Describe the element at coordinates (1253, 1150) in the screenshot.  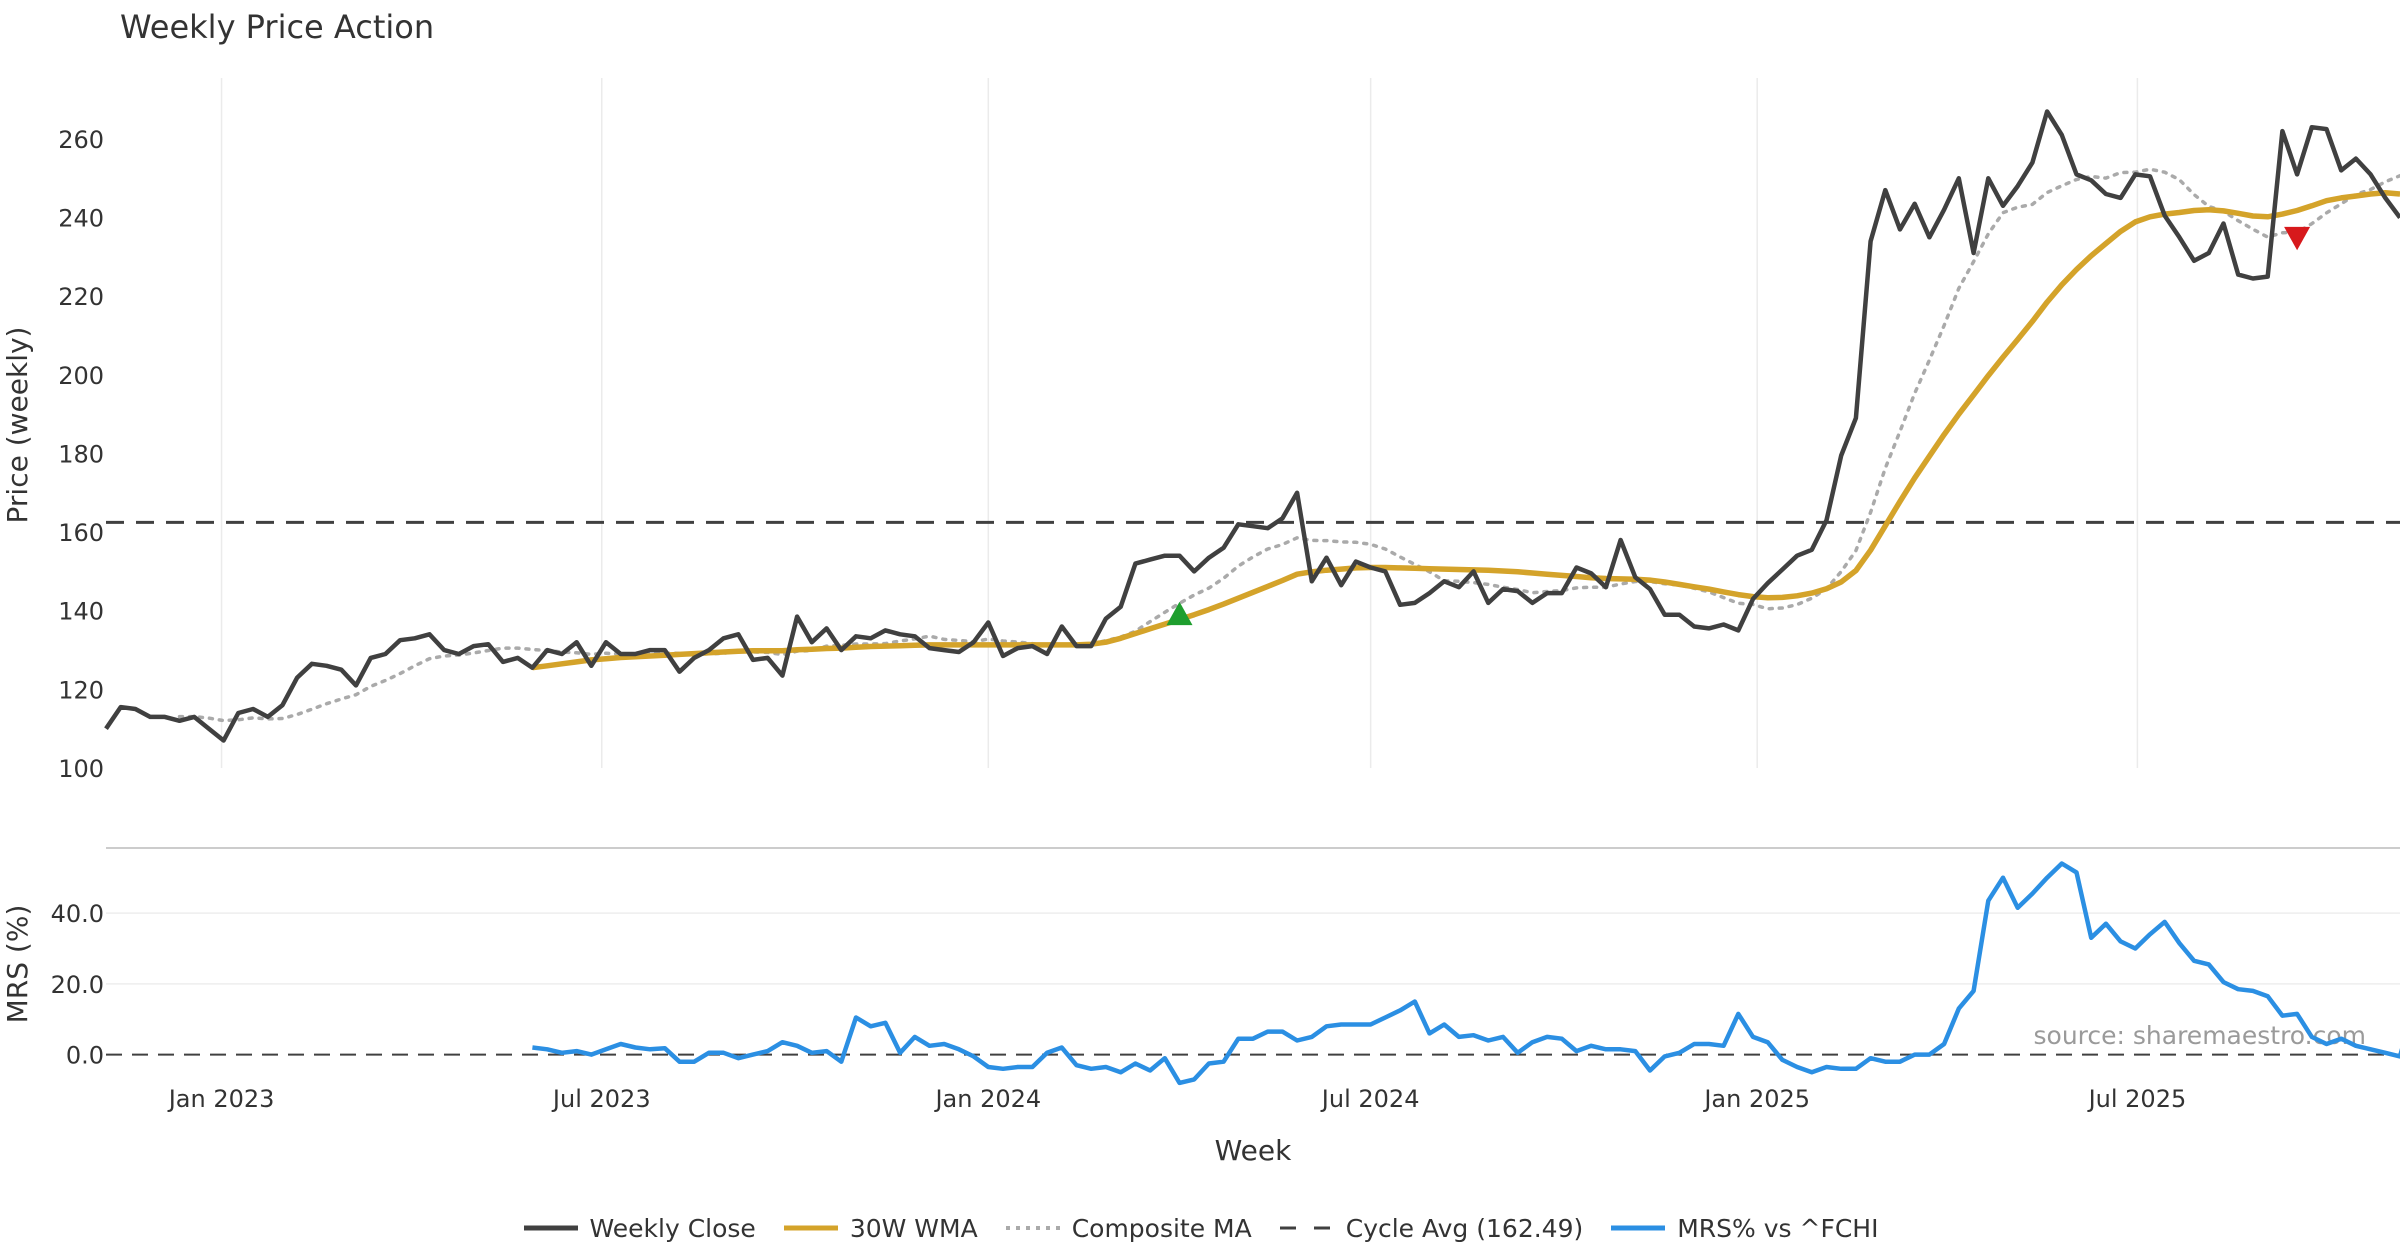
I see `x-axis-label: Week` at that location.